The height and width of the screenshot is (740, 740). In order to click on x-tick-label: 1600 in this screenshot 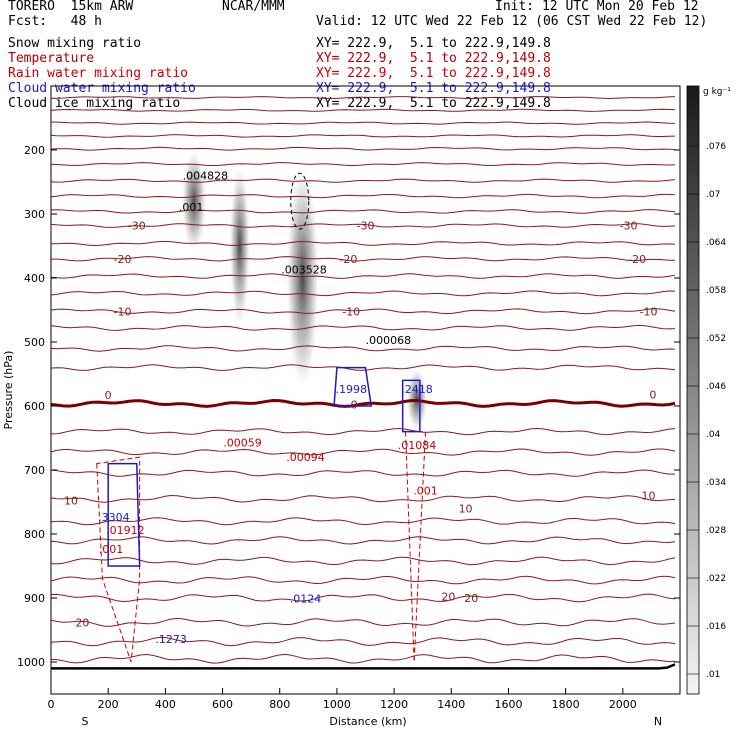, I will do `click(508, 704)`.